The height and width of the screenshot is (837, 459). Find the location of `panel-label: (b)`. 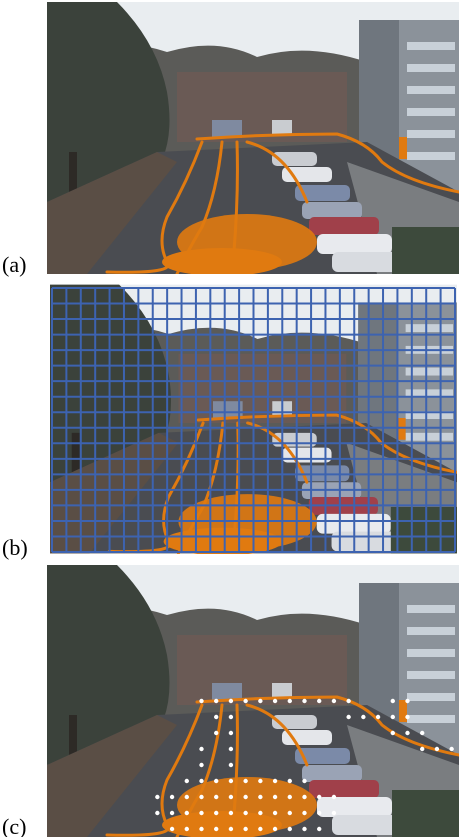

panel-label: (b) is located at coordinates (15, 547).